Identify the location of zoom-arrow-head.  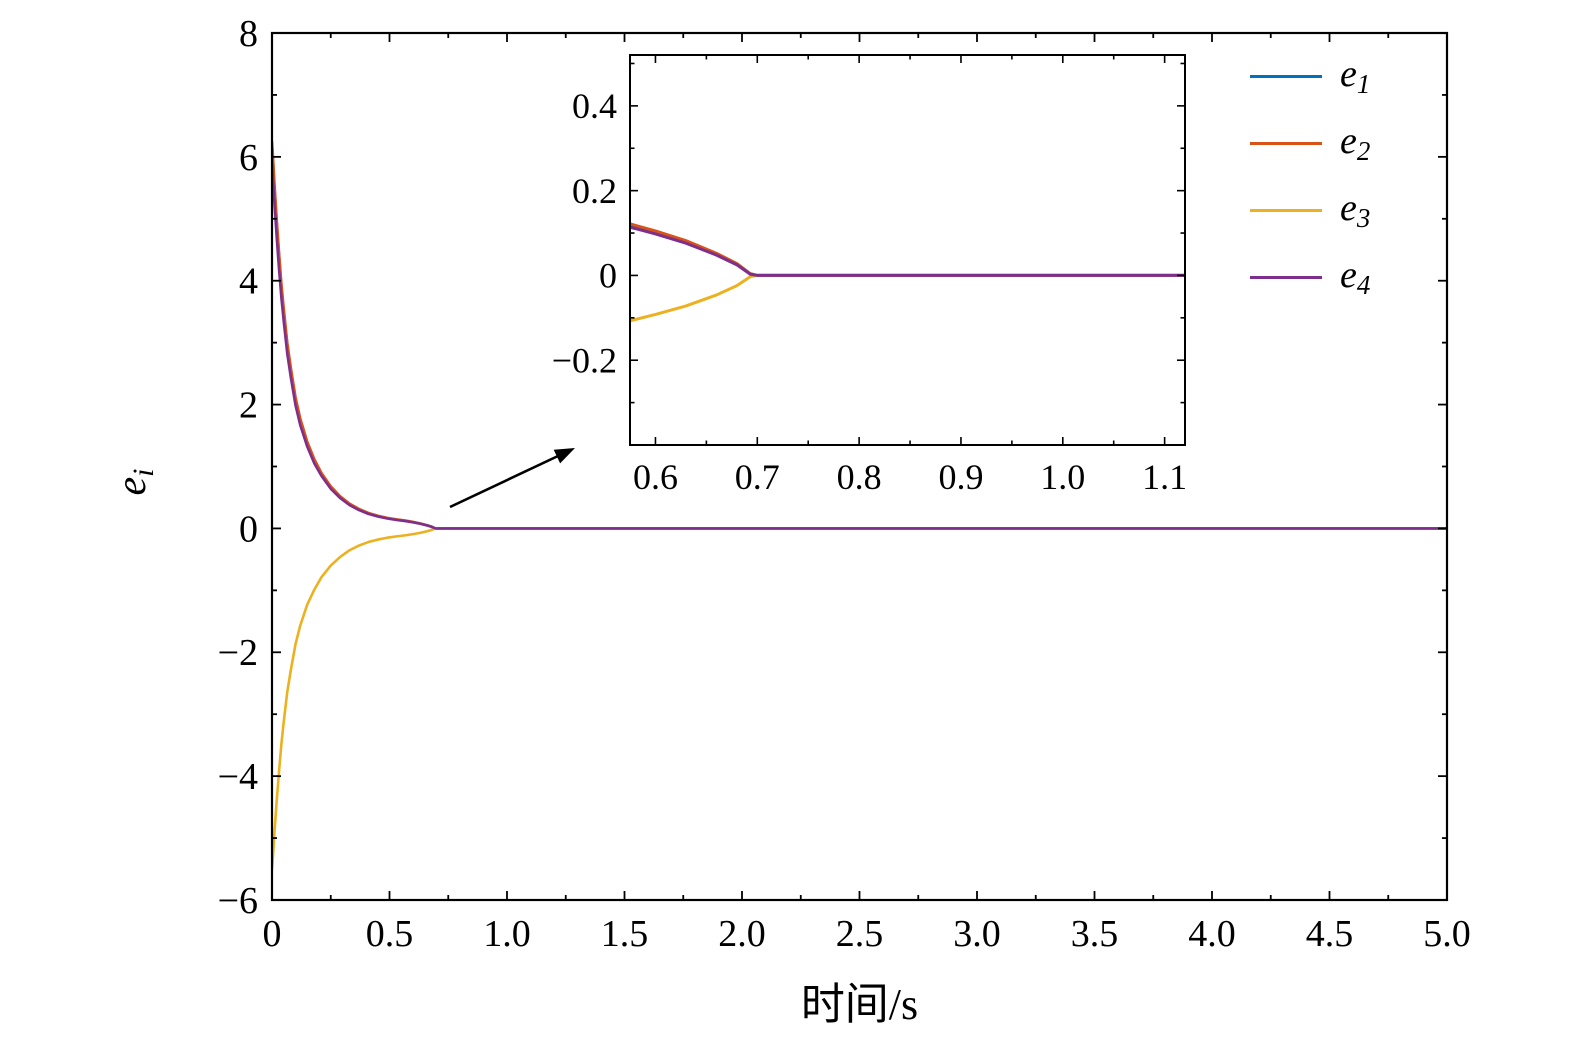
(564, 456).